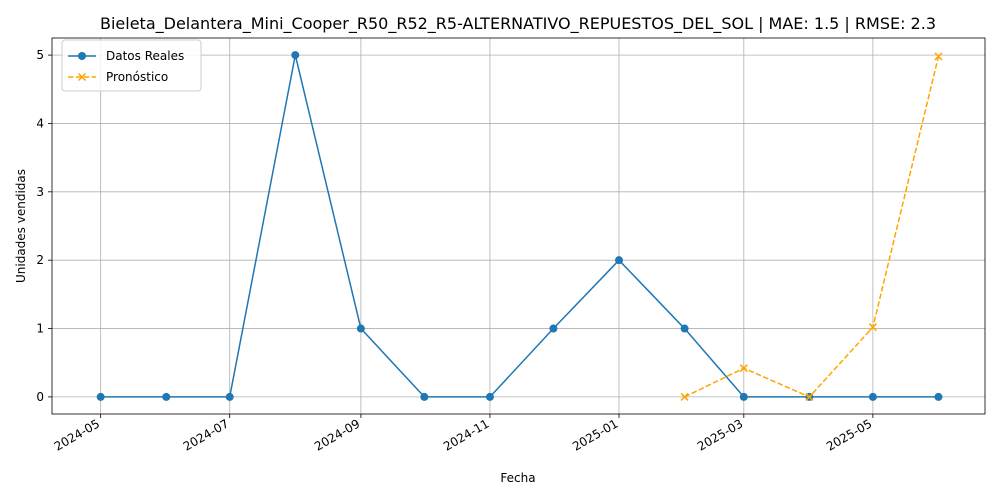 Image resolution: width=1000 pixels, height=500 pixels. What do you see at coordinates (40, 329) in the screenshot?
I see `y-tick-label: 1` at bounding box center [40, 329].